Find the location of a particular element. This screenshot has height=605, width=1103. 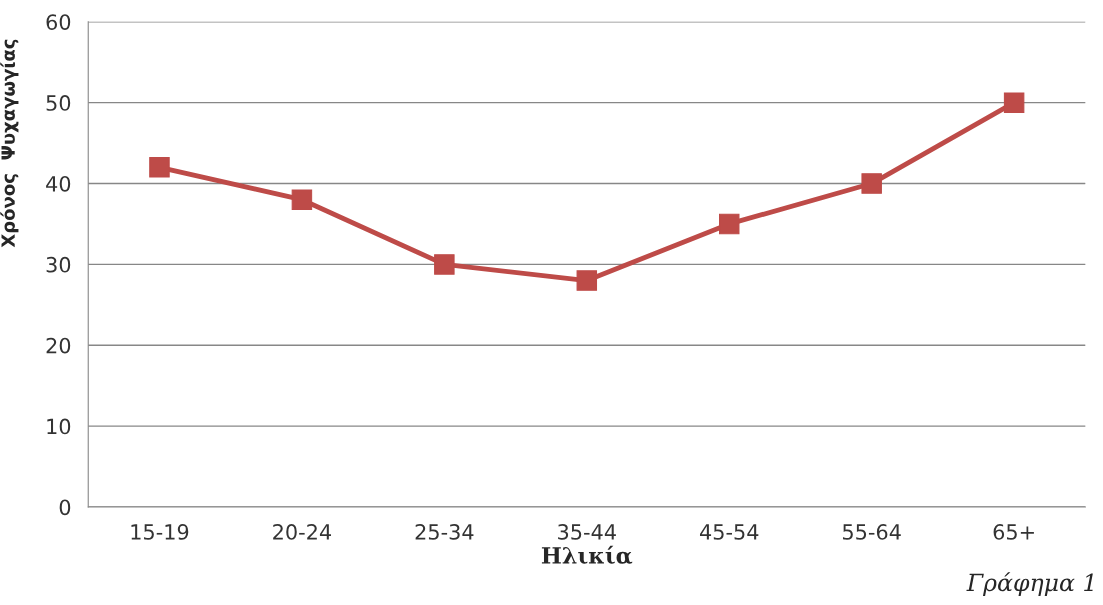

x-tick-label: 15-19 is located at coordinates (160, 532).